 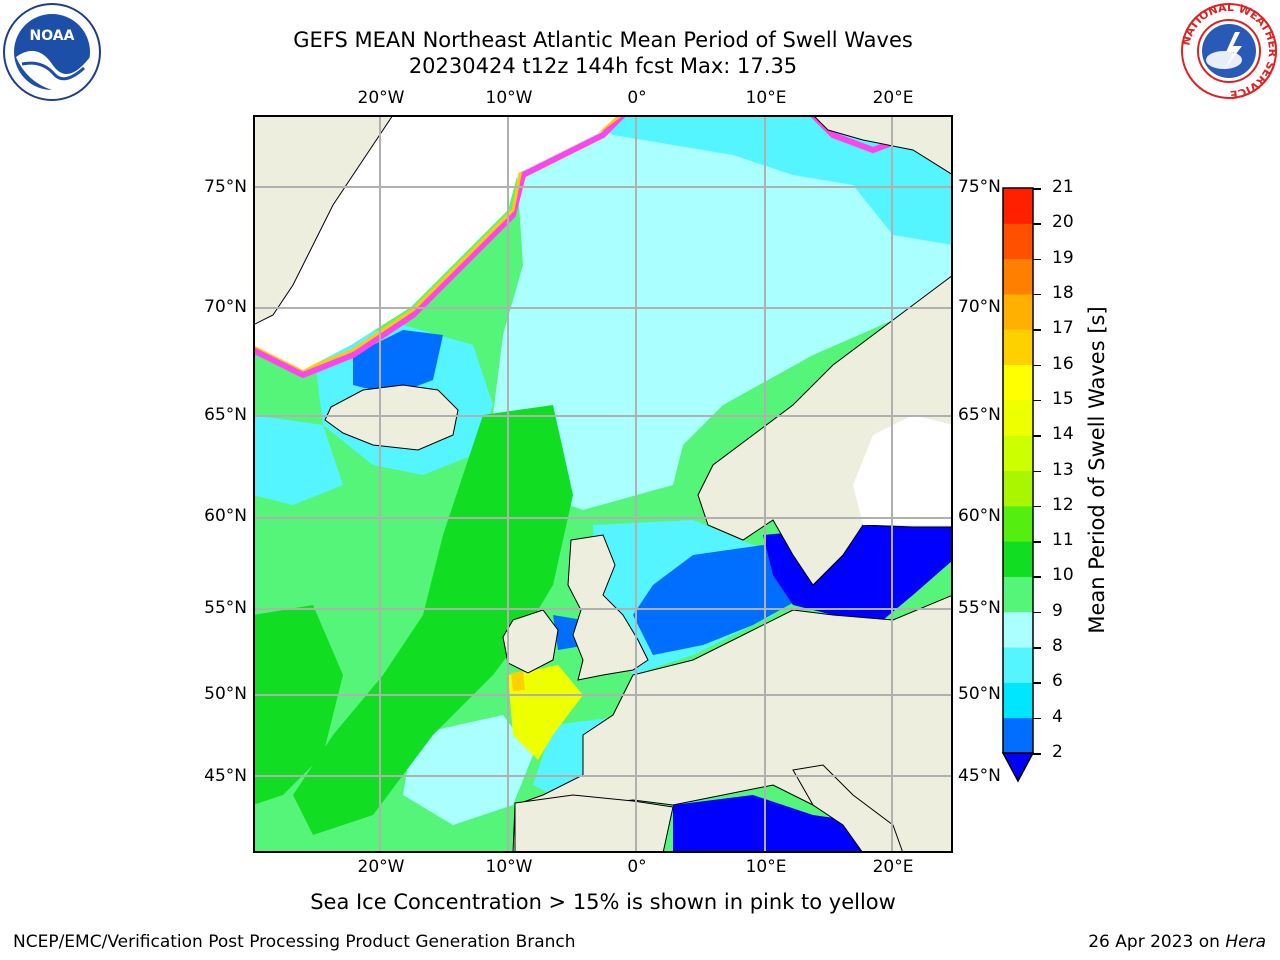 What do you see at coordinates (1063, 575) in the screenshot?
I see `colorbar-tick-label: 10` at bounding box center [1063, 575].